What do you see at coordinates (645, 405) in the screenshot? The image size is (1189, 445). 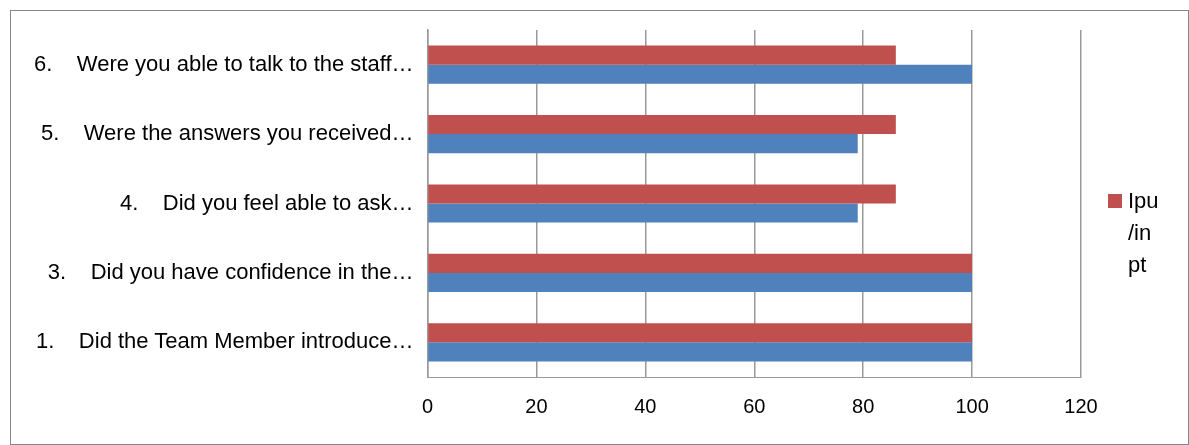 I see `x-tick-label: 40` at bounding box center [645, 405].